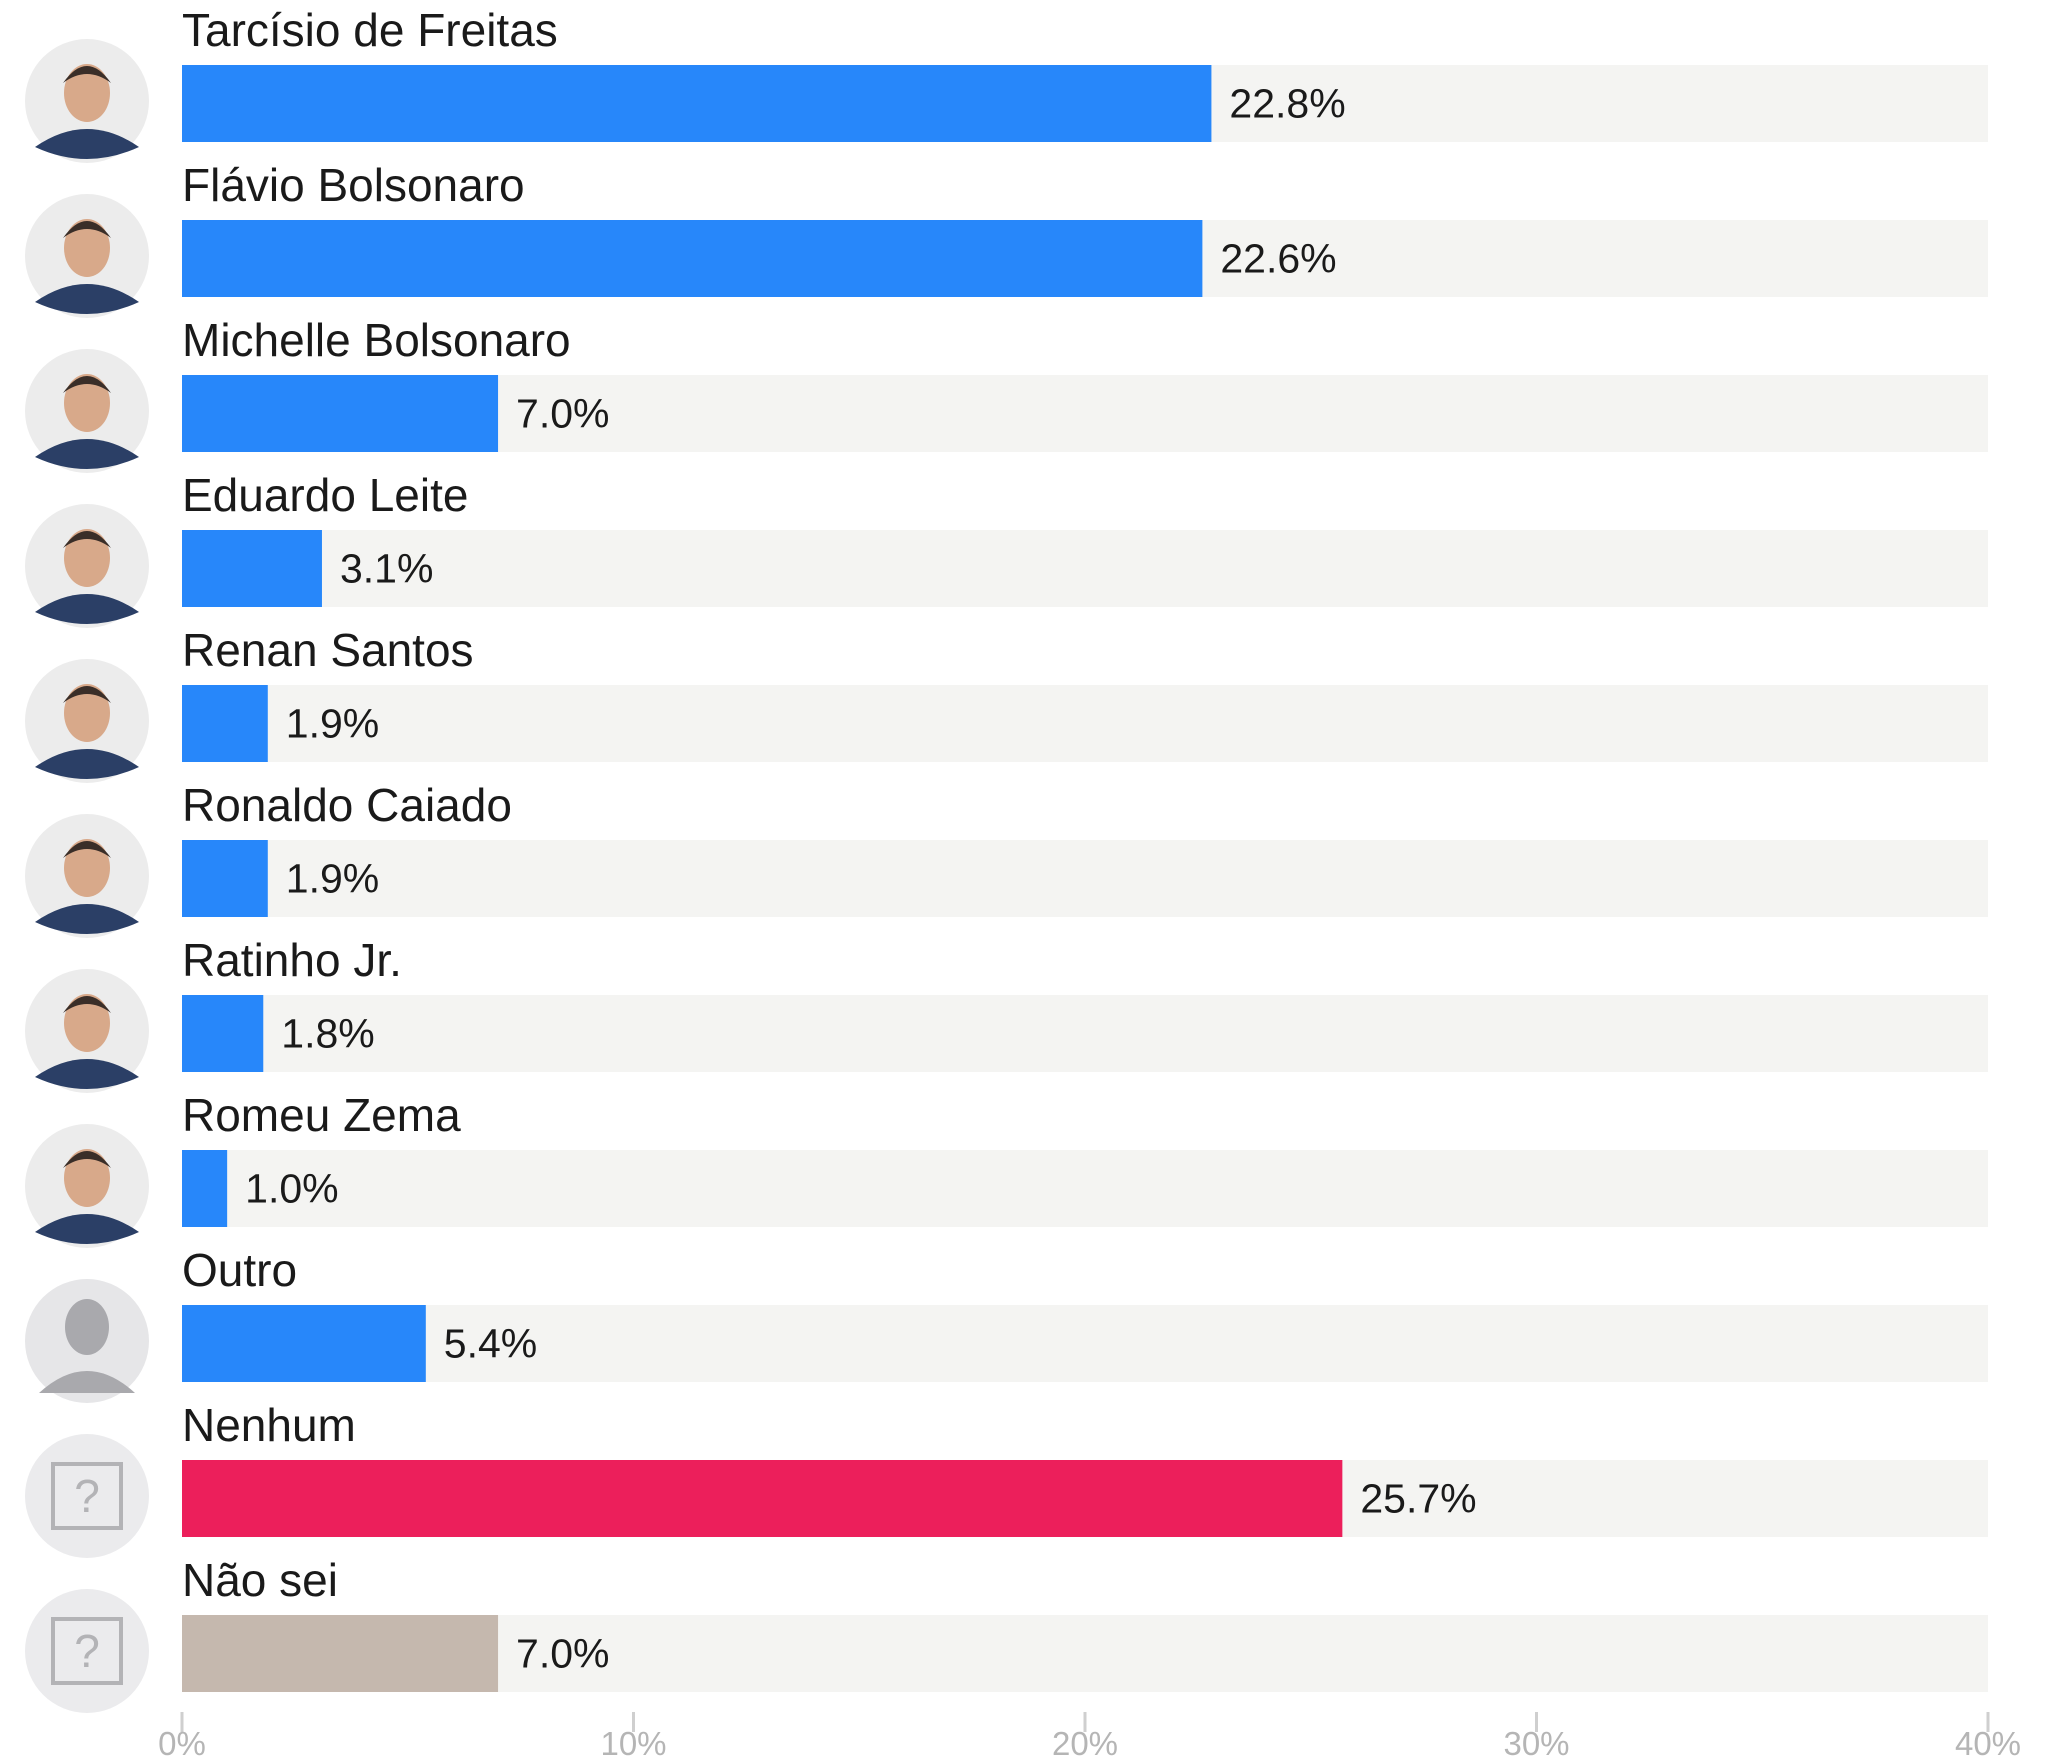 The image size is (2056, 1763). Describe the element at coordinates (1006, 393) in the screenshot. I see `chart-row: Michelle Bolsonaro 7.0%` at that location.